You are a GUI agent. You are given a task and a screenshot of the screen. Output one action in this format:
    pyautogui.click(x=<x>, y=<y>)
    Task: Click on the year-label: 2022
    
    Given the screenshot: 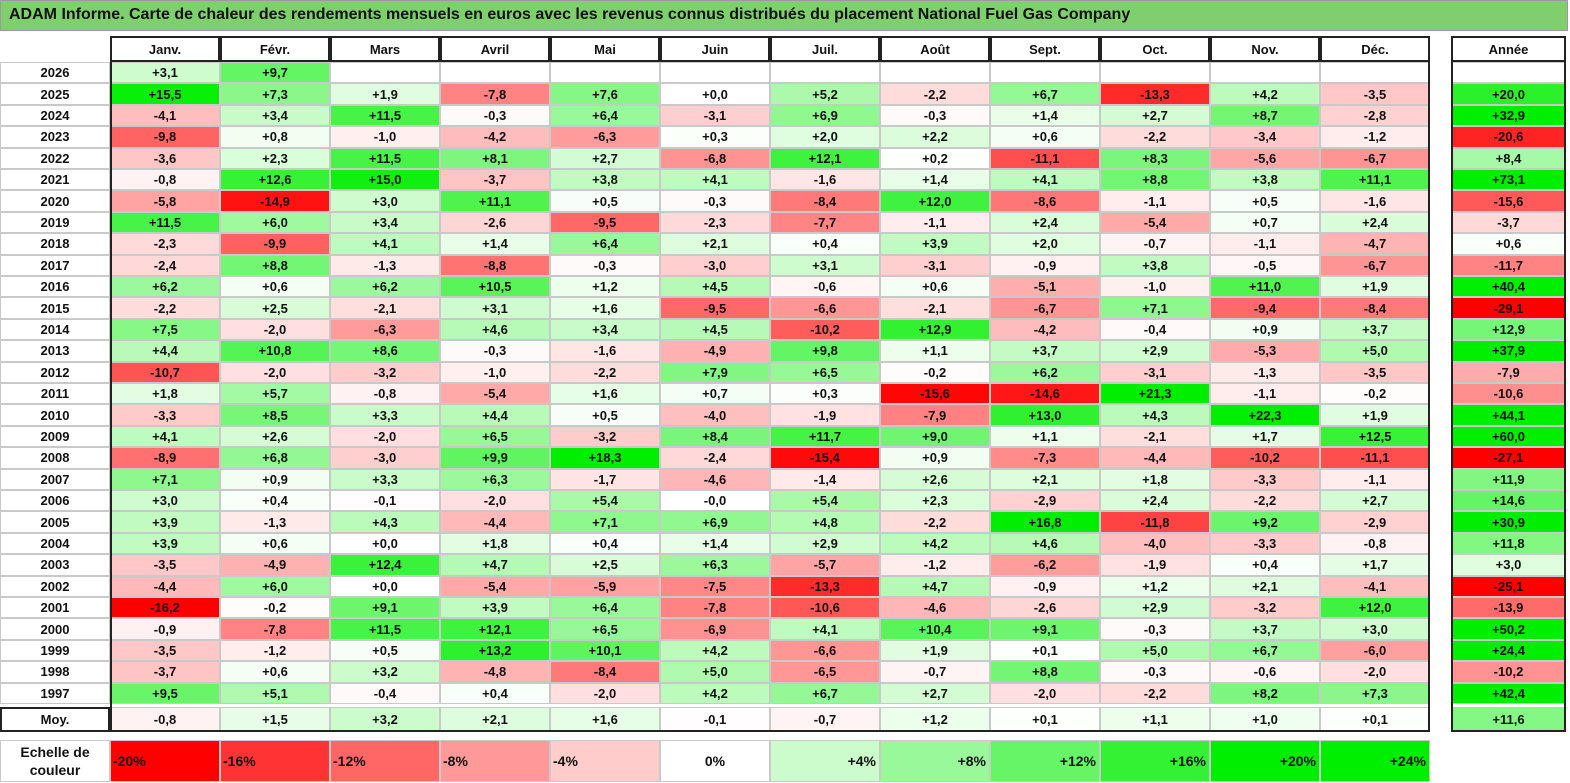 What is the action you would take?
    pyautogui.click(x=55, y=158)
    